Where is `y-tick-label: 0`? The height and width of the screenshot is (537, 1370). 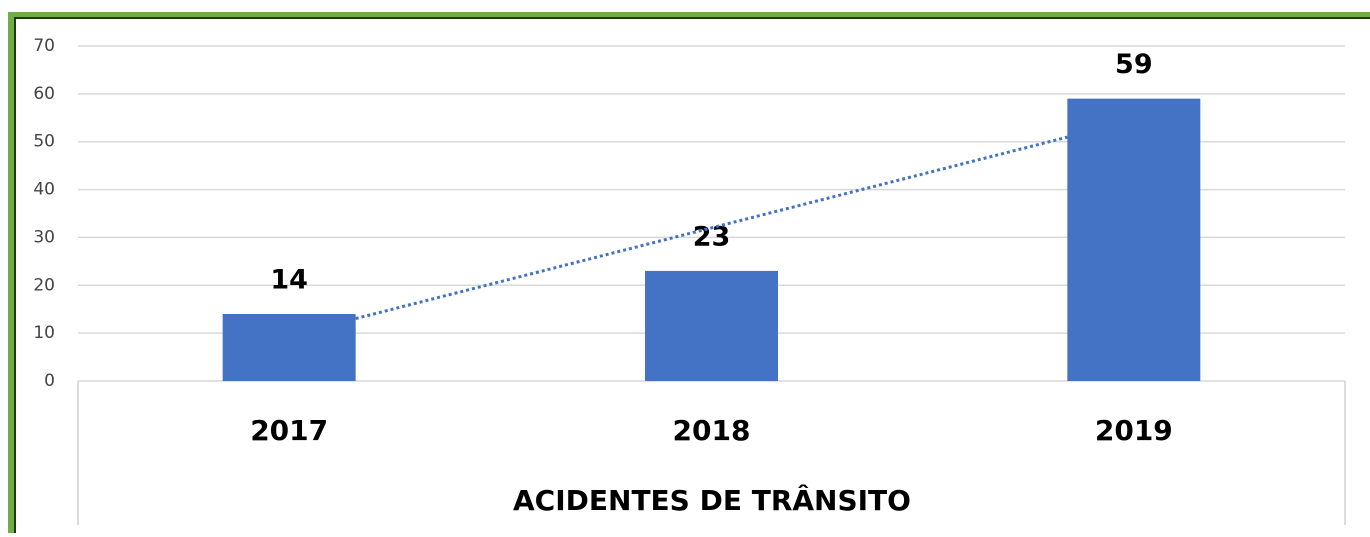
y-tick-label: 0 is located at coordinates (49, 381).